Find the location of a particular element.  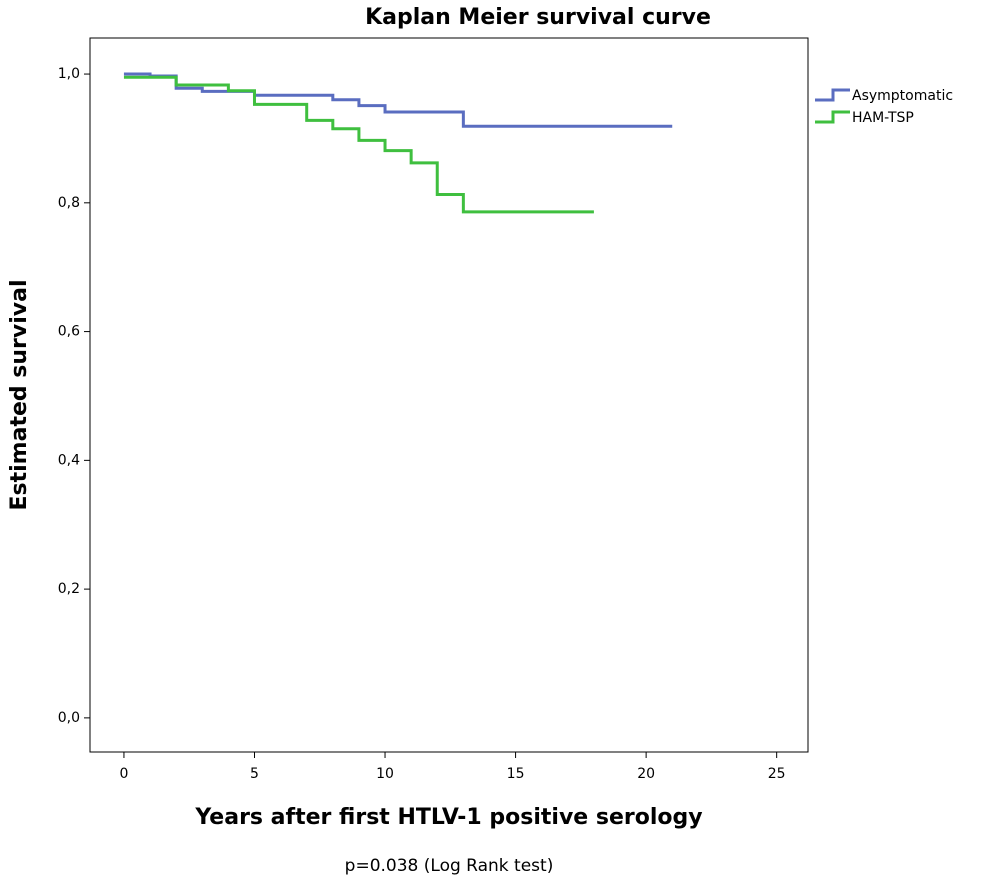

y-tick-label: 0,4 is located at coordinates (69, 460).